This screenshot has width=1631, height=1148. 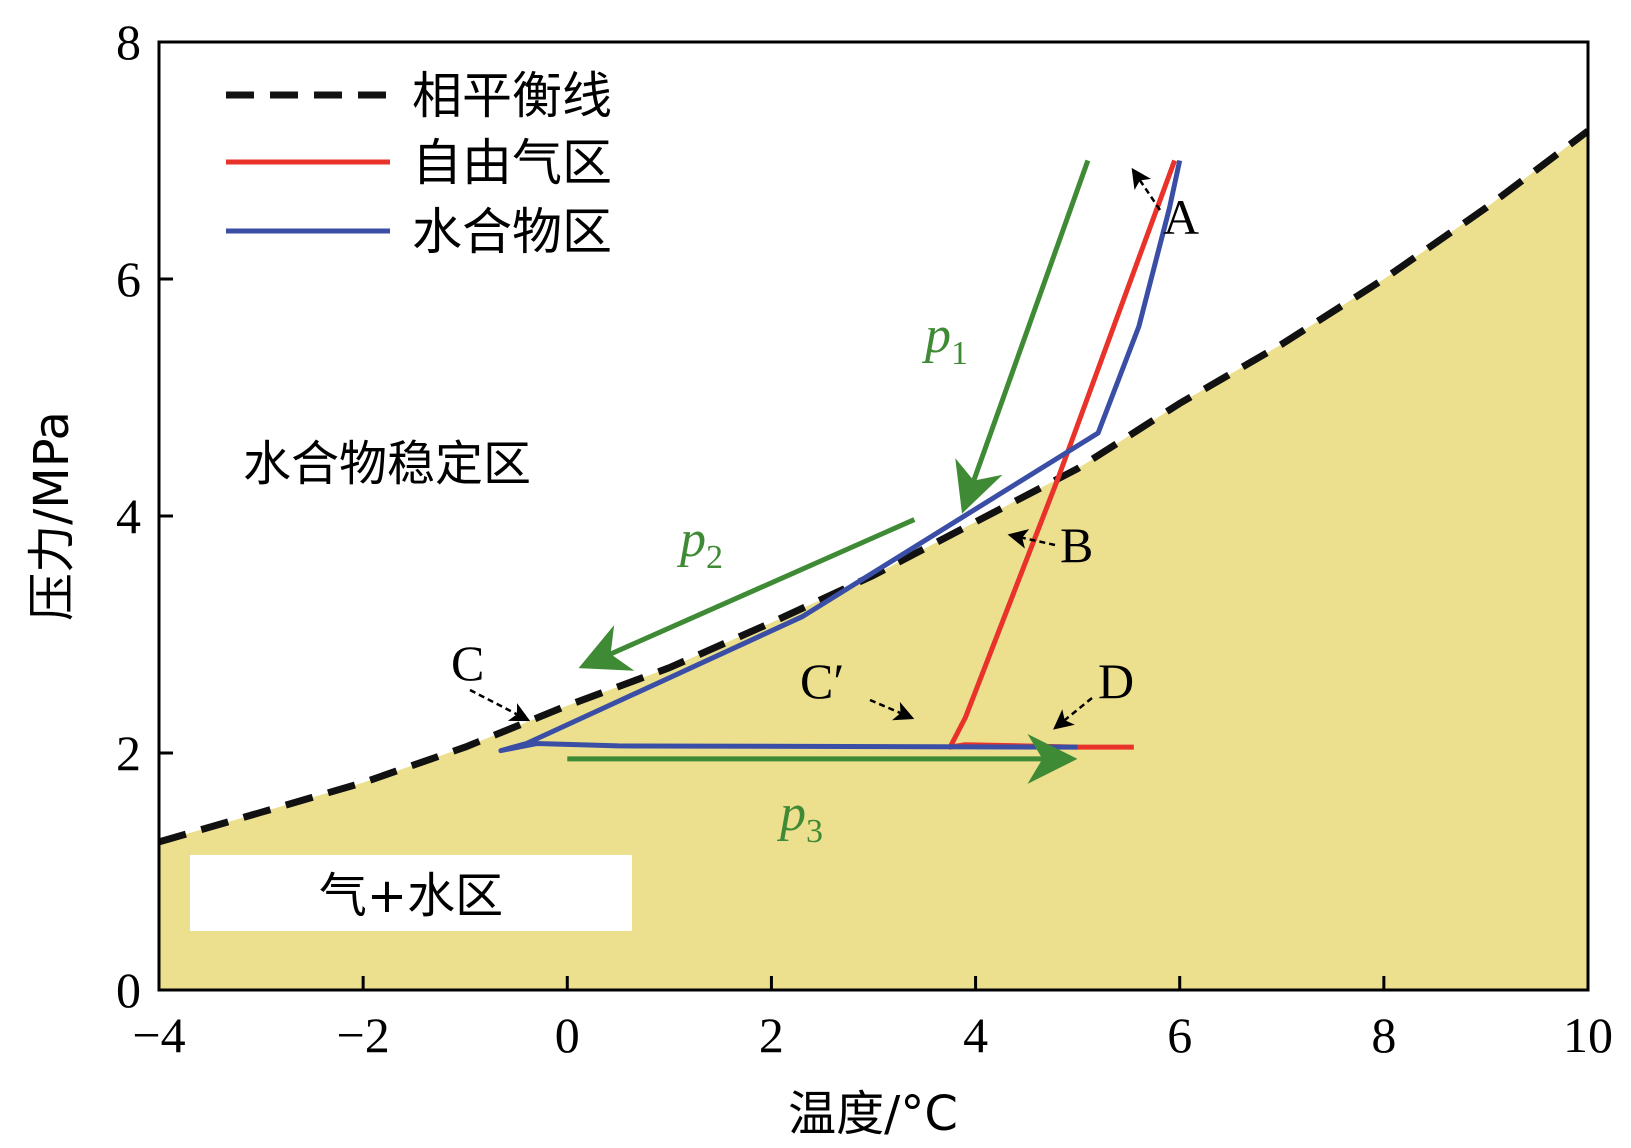 What do you see at coordinates (363, 1035) in the screenshot?
I see `x-tick-label: −2` at bounding box center [363, 1035].